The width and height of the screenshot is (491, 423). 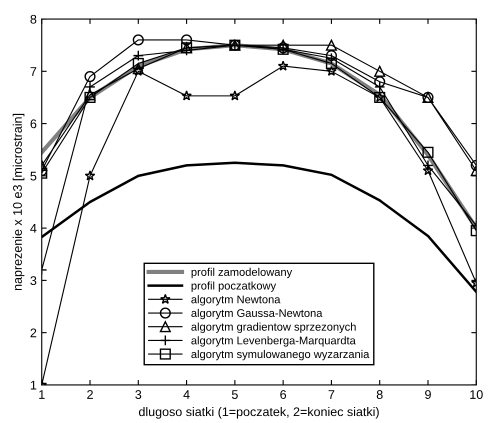 I want to click on legend-label: profil zamodelowany, so click(x=242, y=273).